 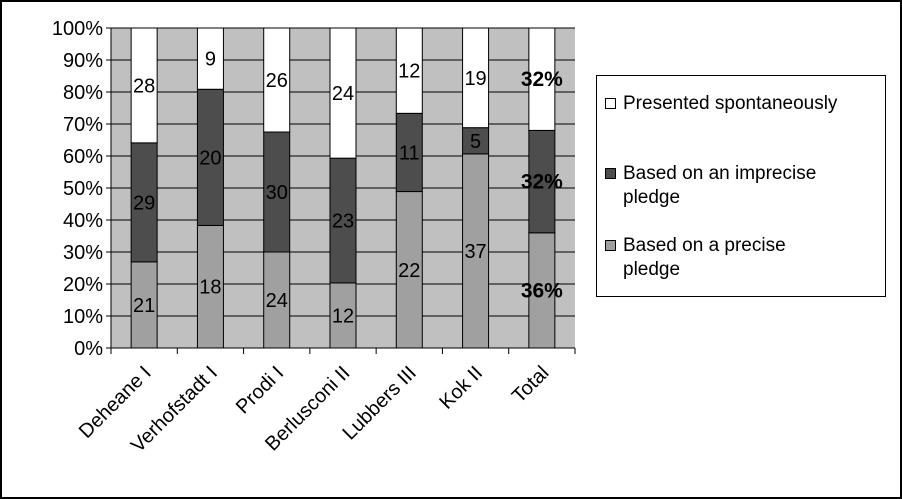 What do you see at coordinates (610, 103) in the screenshot?
I see `legend-swatch-presented` at bounding box center [610, 103].